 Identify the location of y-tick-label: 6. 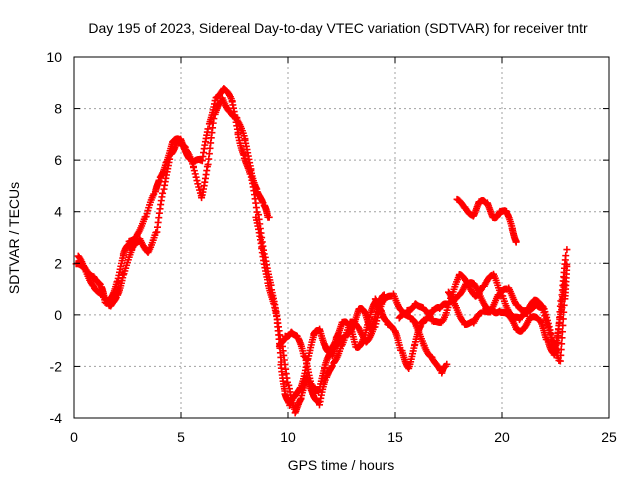
(58, 160).